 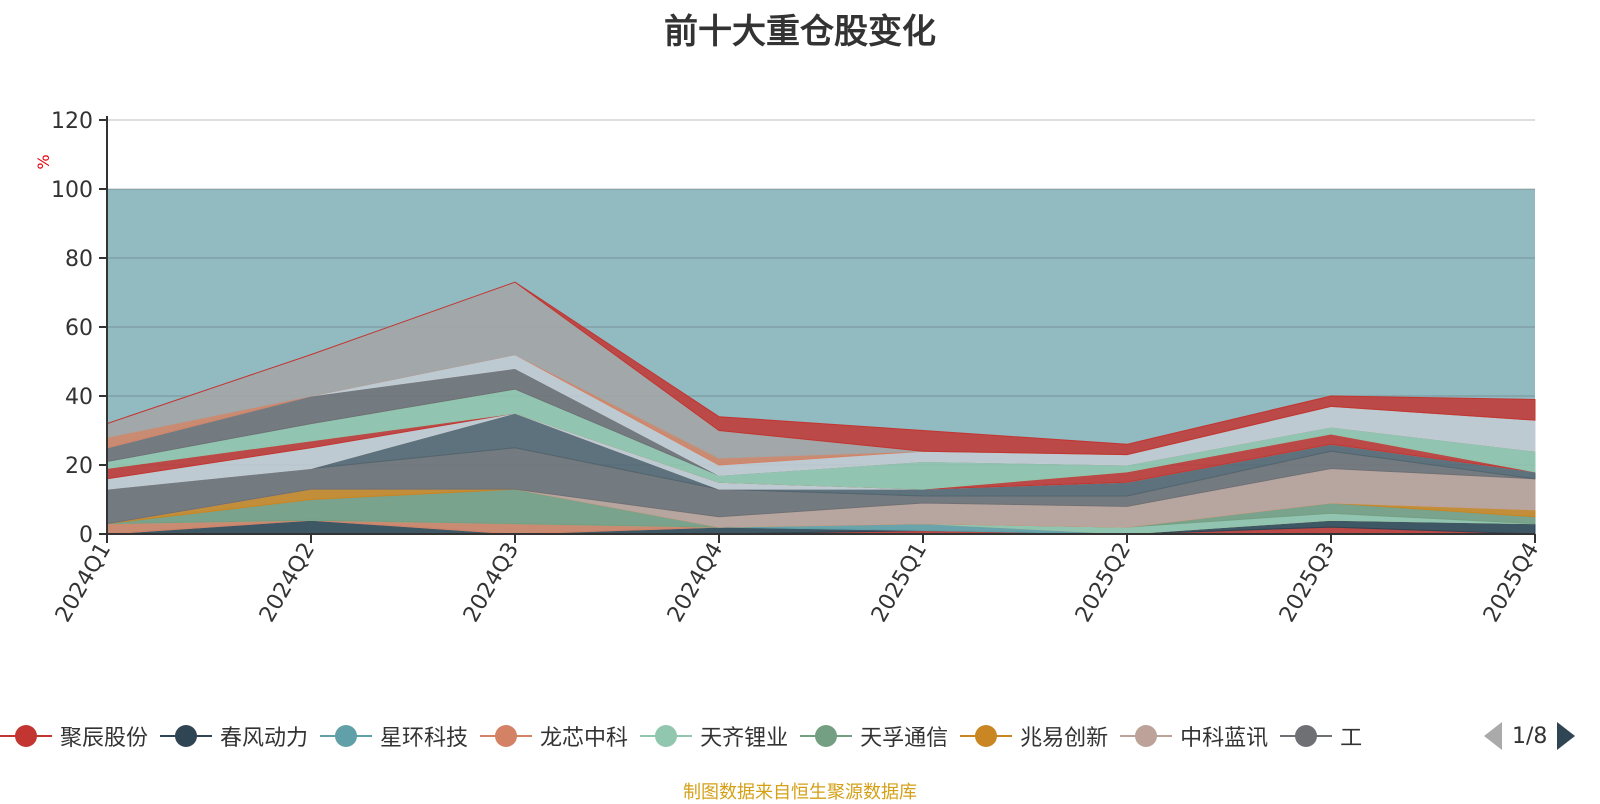 I want to click on pager-next-icon, so click(x=1566, y=736).